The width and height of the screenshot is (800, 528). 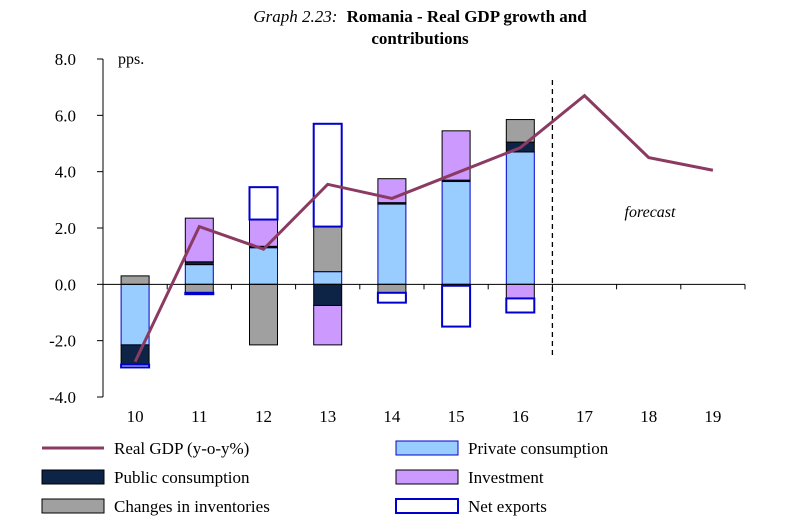 I want to click on x-tick-label: 12, so click(x=263, y=416).